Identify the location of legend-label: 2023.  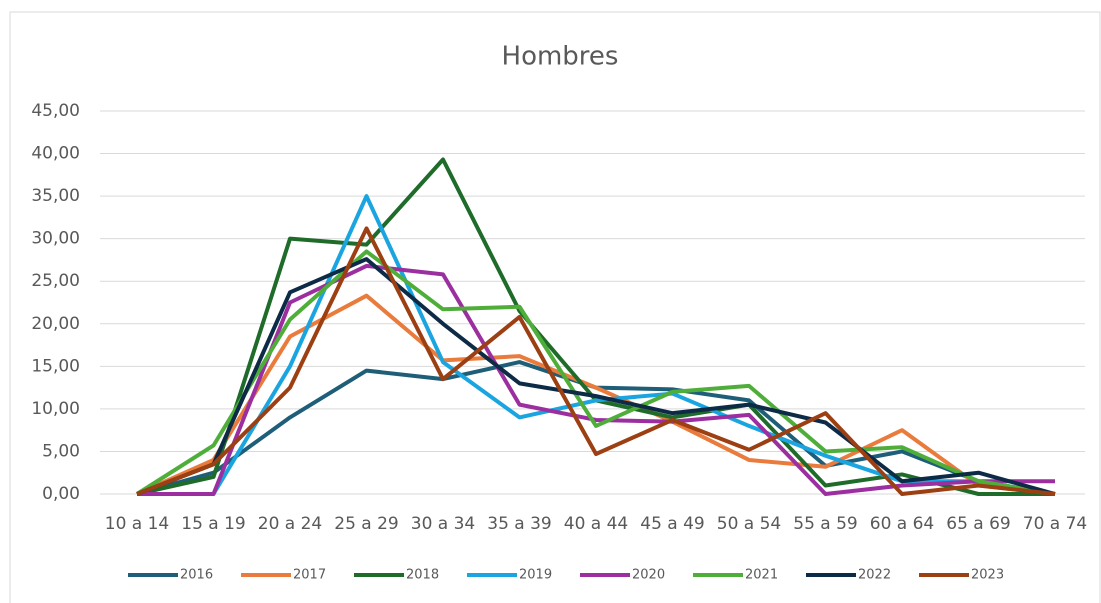
(987, 575).